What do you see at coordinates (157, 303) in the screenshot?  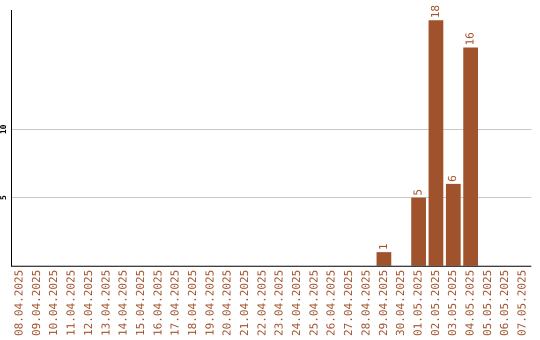 I see `x-tick-label: 16.04.2025` at bounding box center [157, 303].